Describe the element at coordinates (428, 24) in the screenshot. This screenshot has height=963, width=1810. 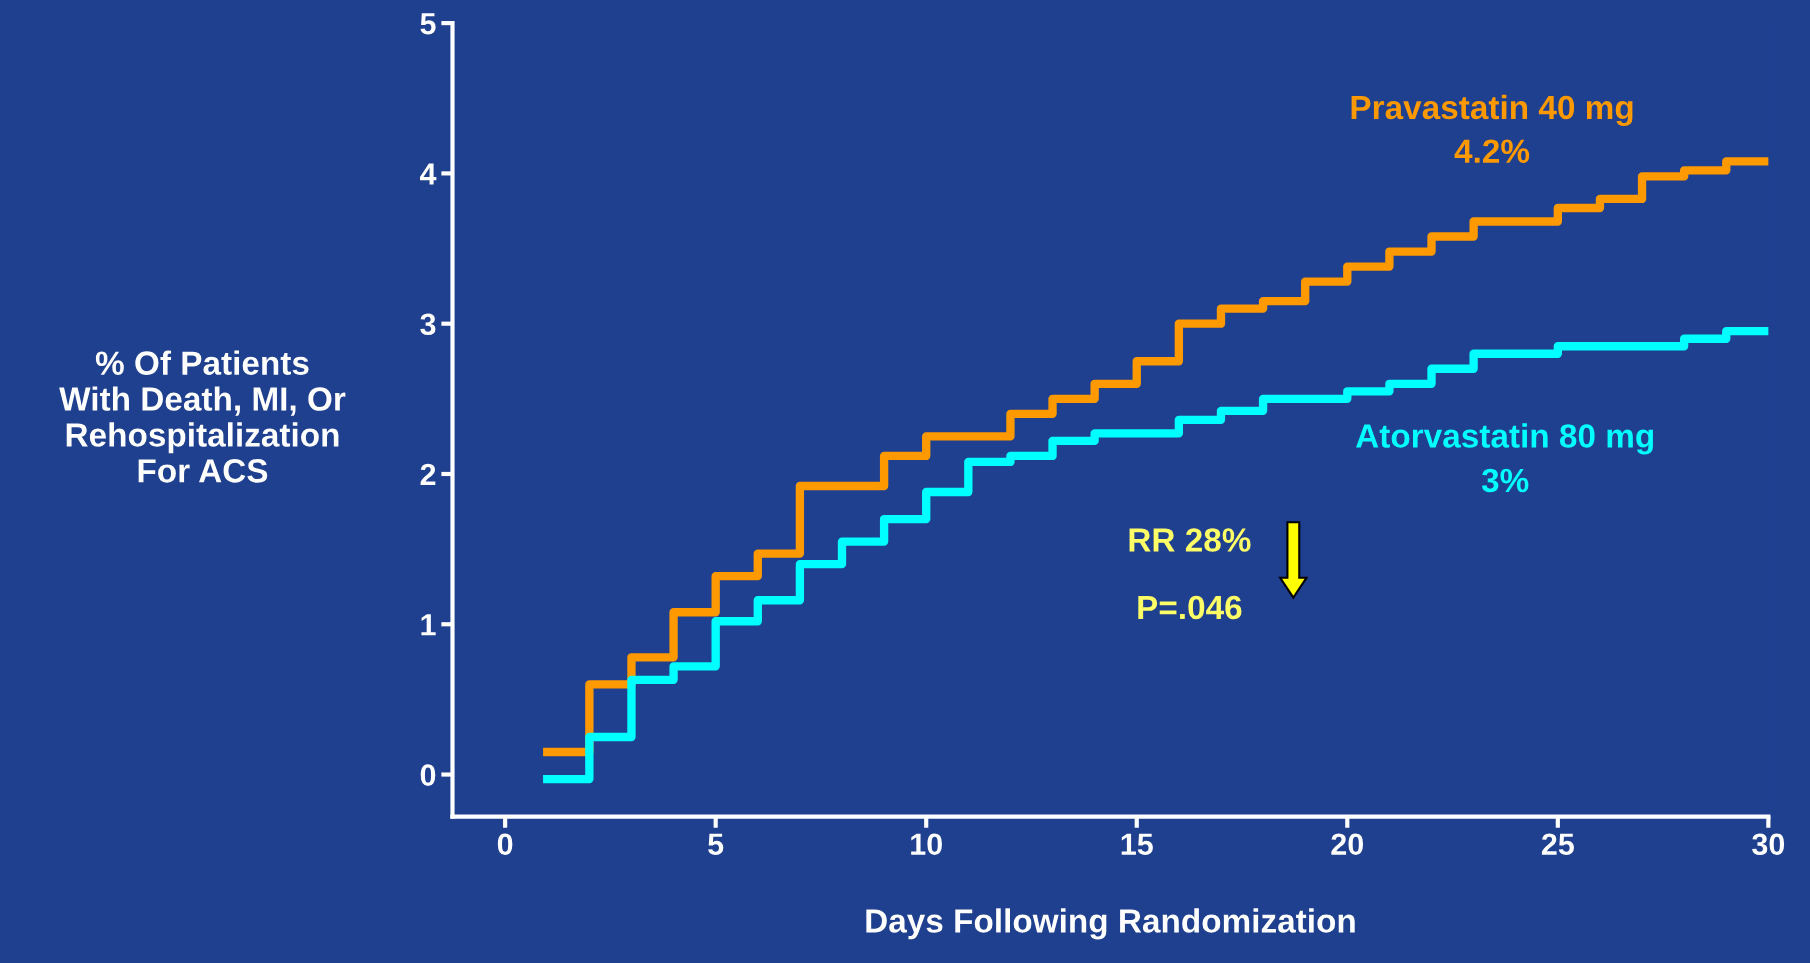
I see `y-tick-label: 5` at that location.